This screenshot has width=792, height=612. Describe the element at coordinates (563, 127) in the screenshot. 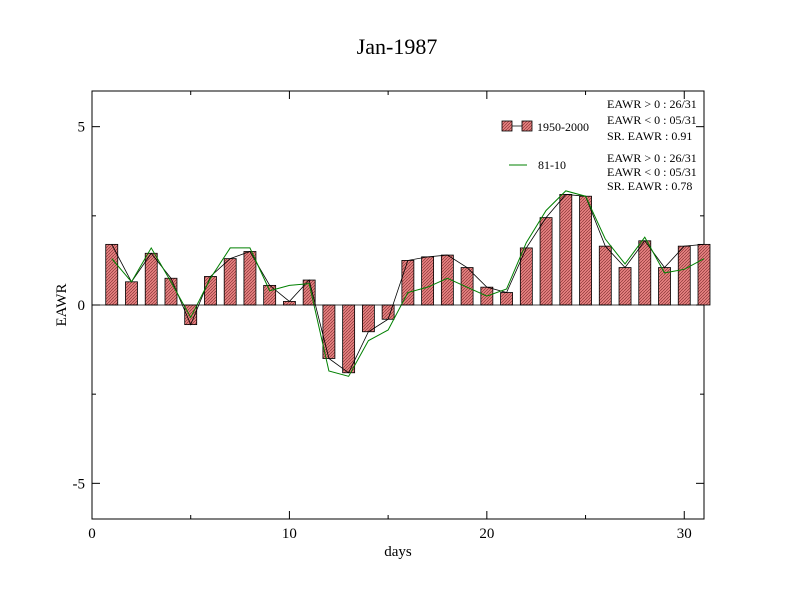

I see `legend-label-1950-2000: 1950-2000` at that location.